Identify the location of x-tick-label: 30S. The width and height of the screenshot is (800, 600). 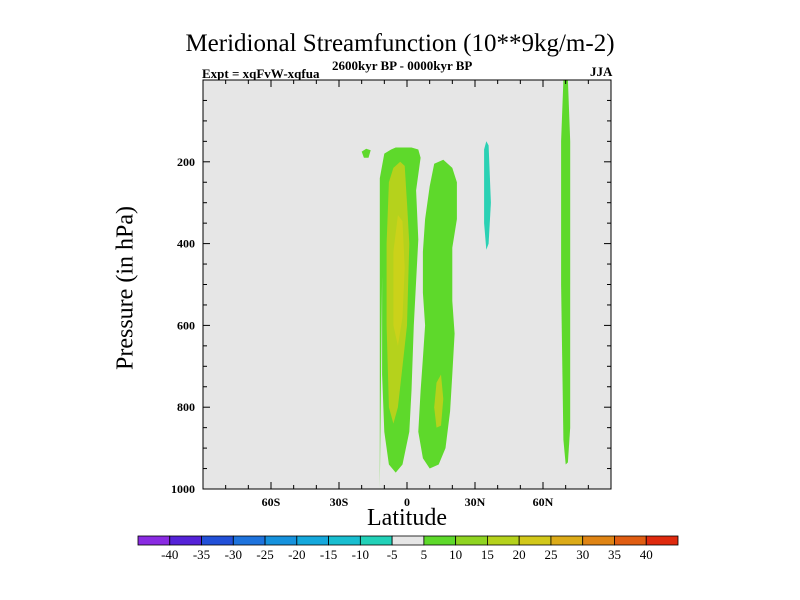
(339, 502).